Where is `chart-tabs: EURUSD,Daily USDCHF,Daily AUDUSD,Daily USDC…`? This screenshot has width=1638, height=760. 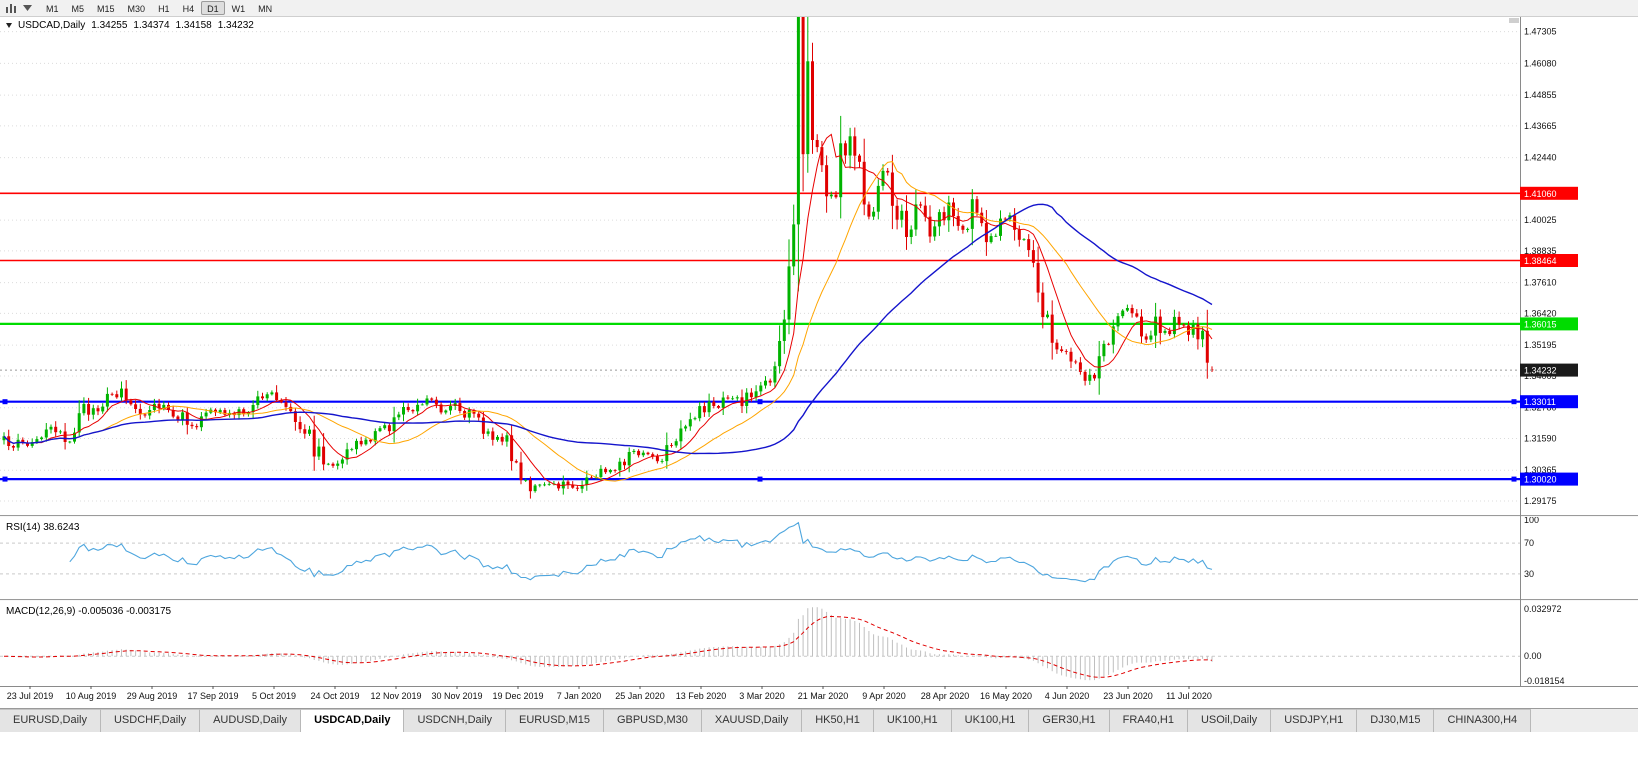 chart-tabs: EURUSD,Daily USDCHF,Daily AUDUSD,Daily USDC… is located at coordinates (819, 720).